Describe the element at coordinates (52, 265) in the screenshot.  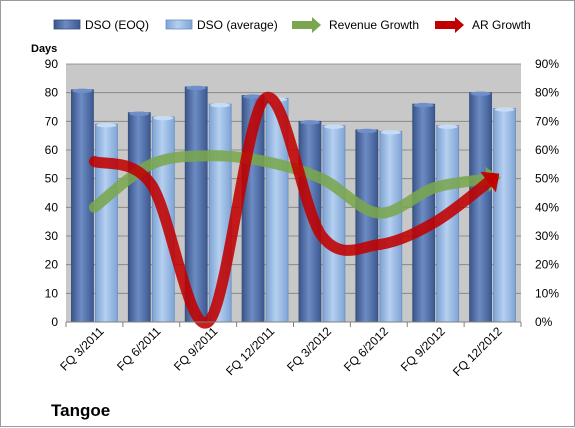
I see `y-tick-label: 20` at that location.